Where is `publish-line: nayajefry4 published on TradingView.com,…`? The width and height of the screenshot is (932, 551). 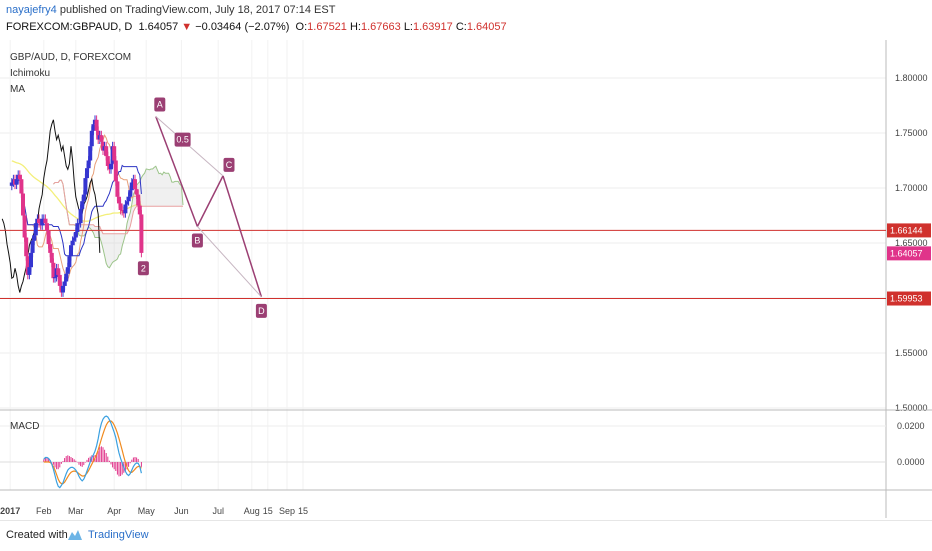
publish-line: nayajefry4 published on TradingView.com,… is located at coordinates (170, 10).